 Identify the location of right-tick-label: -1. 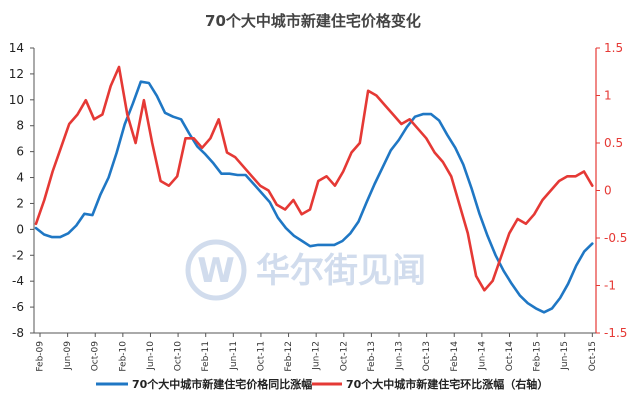
(610, 286).